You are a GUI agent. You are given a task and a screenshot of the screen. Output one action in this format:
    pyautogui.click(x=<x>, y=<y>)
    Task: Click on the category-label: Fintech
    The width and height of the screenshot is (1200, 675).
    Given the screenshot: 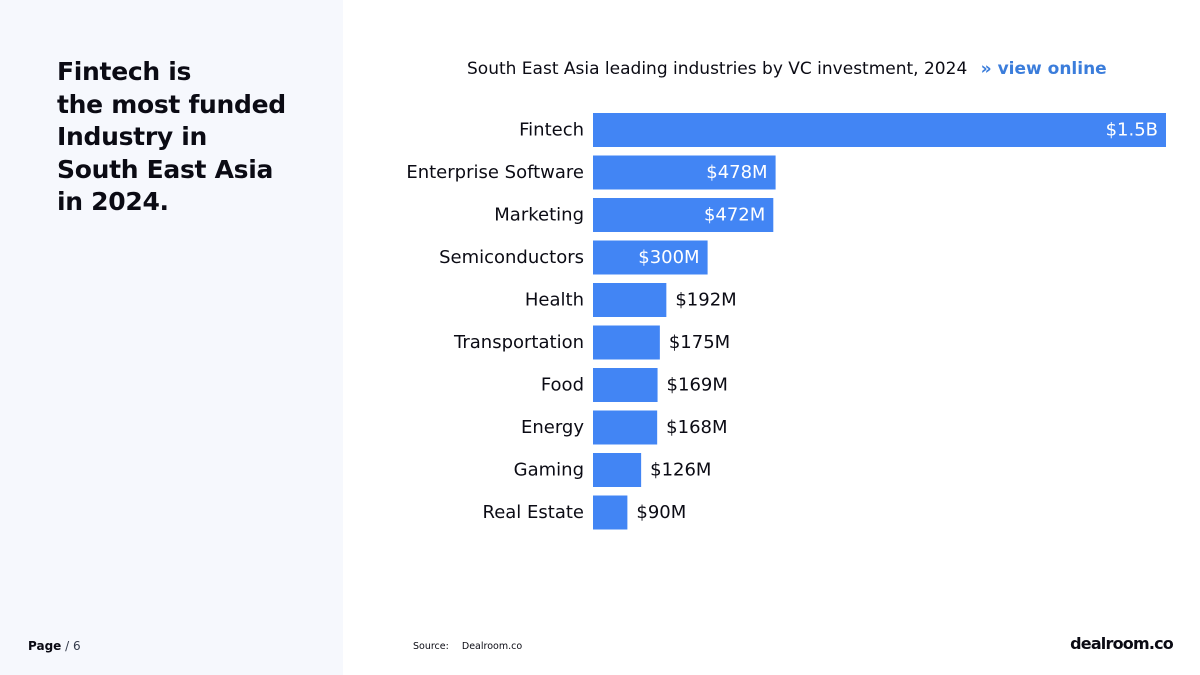 What is the action you would take?
    pyautogui.click(x=551, y=130)
    